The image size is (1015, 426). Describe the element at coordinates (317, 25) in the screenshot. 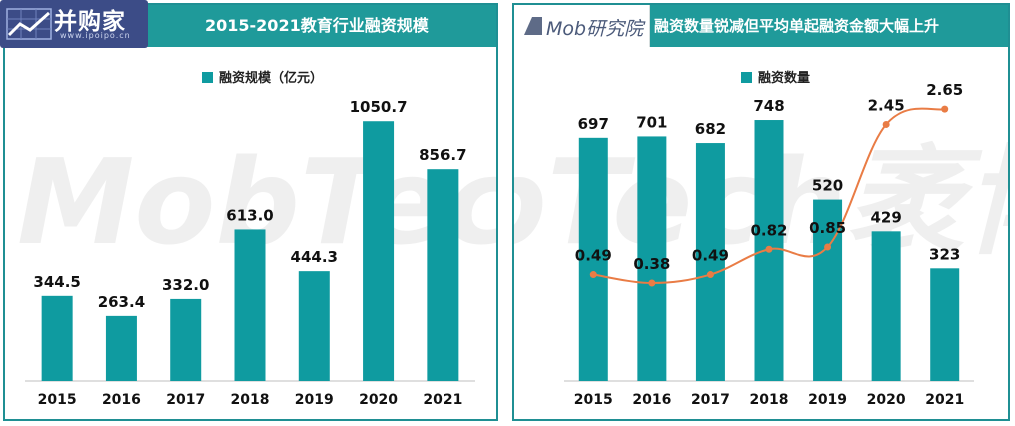

I see `left-chart-title: 2015-2021教育行业融资规模` at that location.